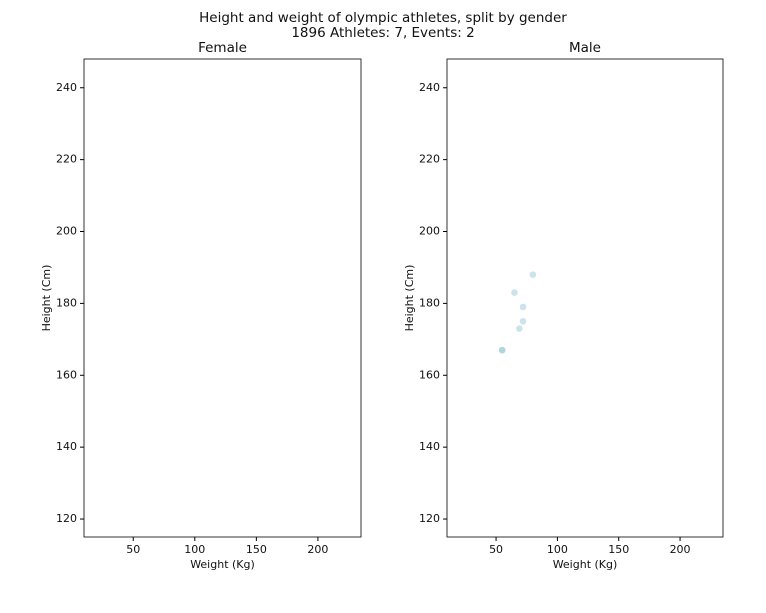  I want to click on subplot-title: Male, so click(585, 48).